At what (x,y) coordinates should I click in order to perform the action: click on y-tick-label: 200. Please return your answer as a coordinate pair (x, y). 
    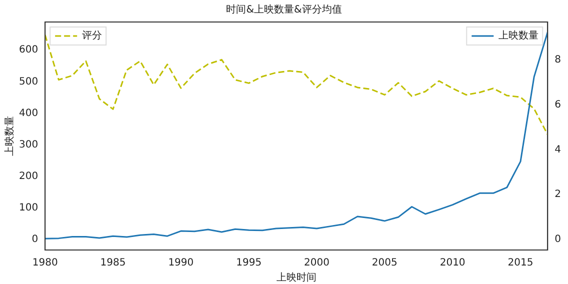
    Looking at the image, I should click on (28, 176).